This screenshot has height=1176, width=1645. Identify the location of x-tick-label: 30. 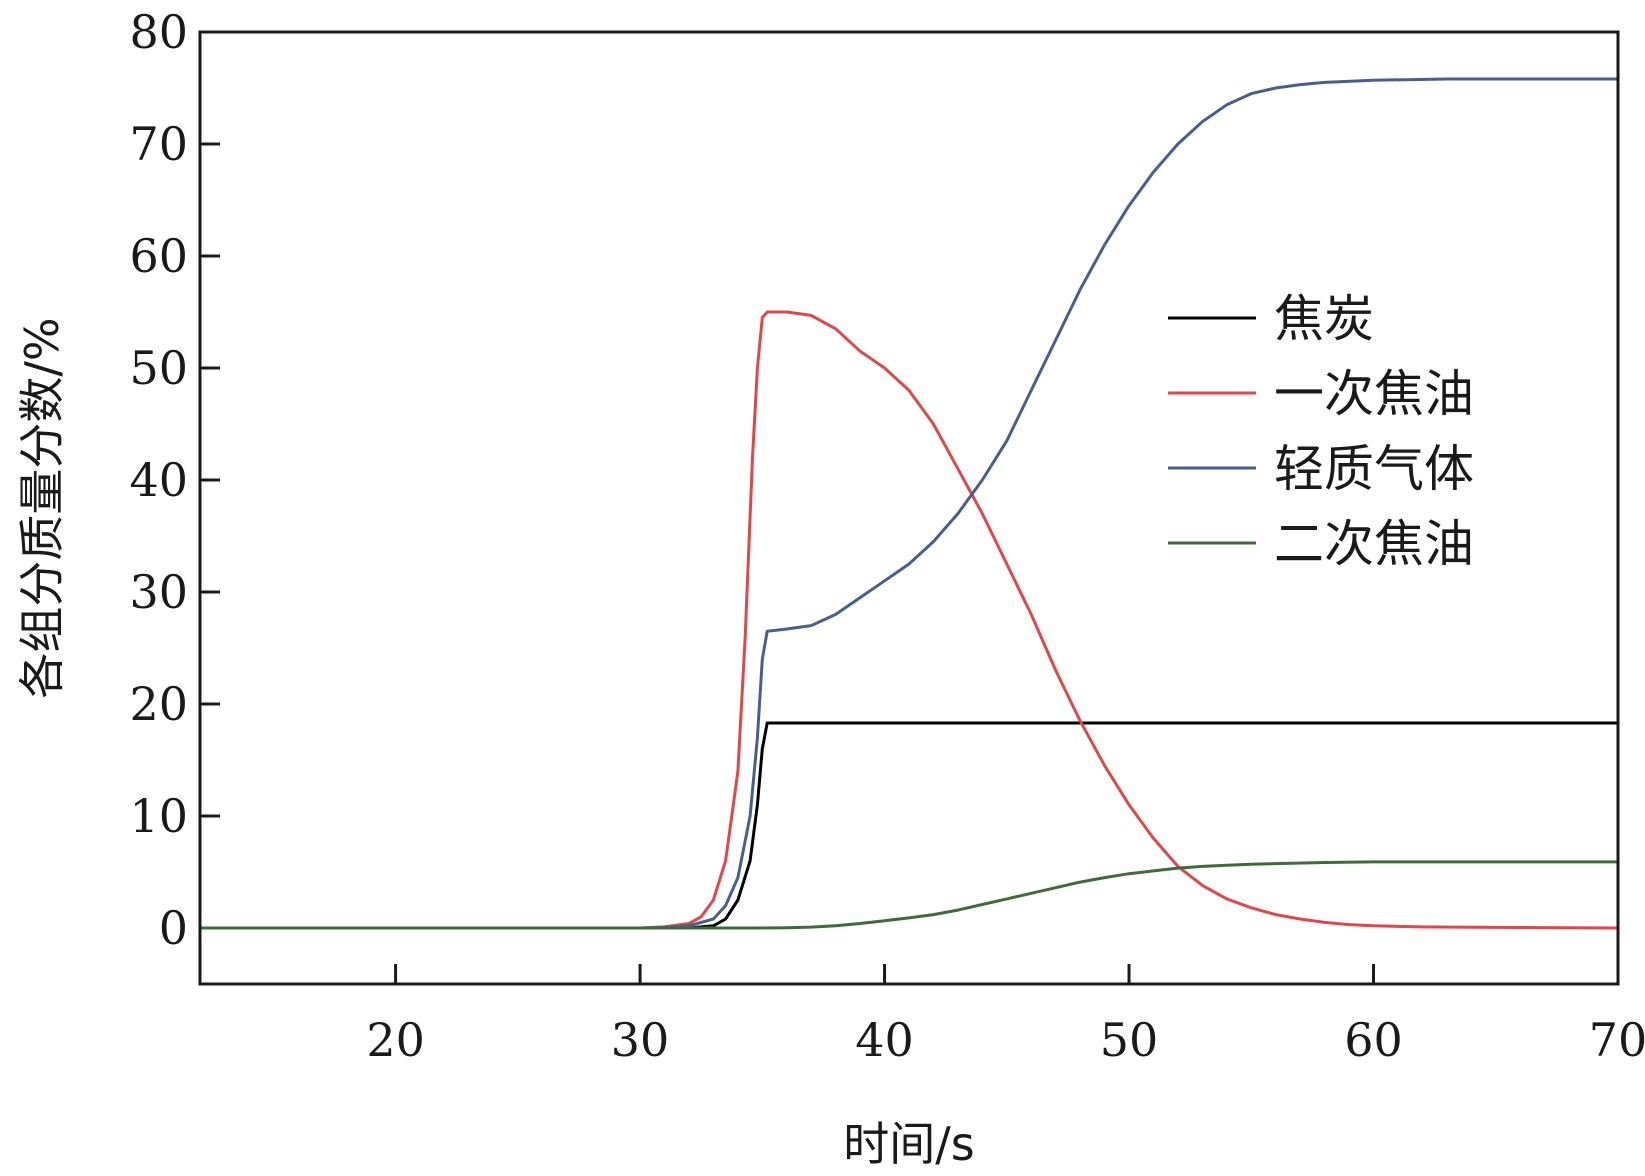
(640, 1040).